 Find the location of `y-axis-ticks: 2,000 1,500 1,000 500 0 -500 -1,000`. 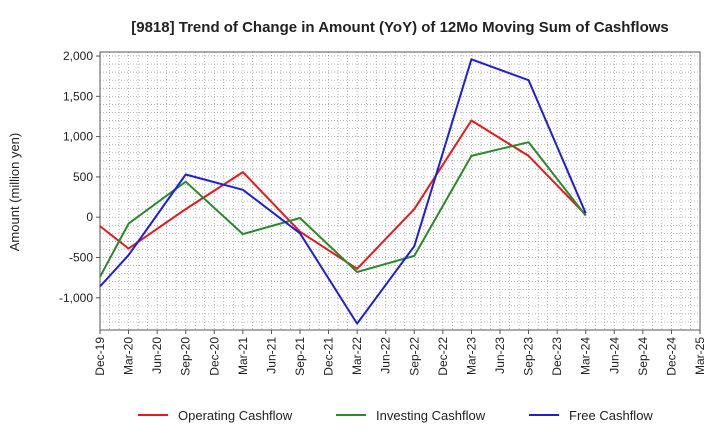

y-axis-ticks: 2,000 1,500 1,000 500 0 -500 -1,000 is located at coordinates (79, 177).